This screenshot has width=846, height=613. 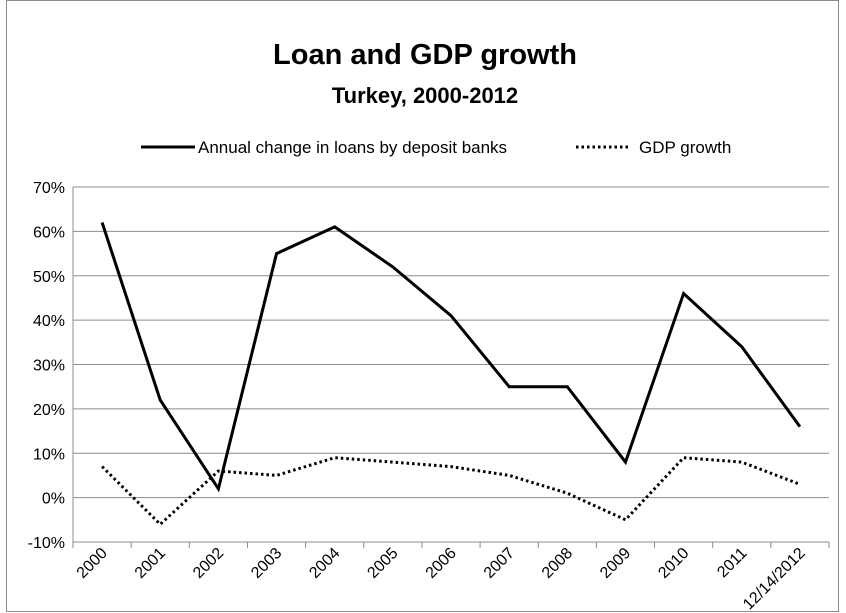 I want to click on y-tick-label: 30%, so click(x=49, y=366).